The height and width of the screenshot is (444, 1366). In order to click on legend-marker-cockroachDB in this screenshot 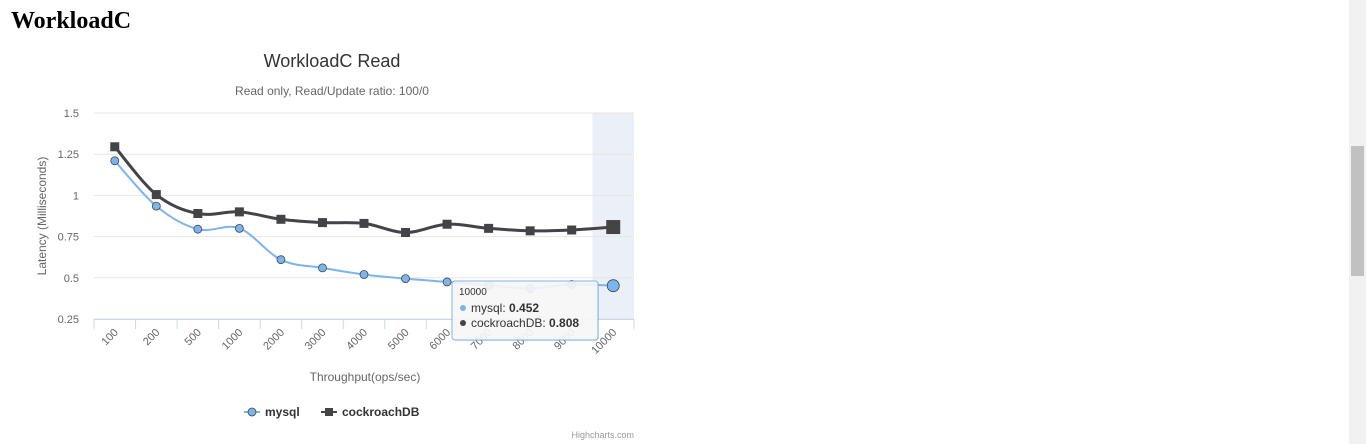, I will do `click(329, 412)`.